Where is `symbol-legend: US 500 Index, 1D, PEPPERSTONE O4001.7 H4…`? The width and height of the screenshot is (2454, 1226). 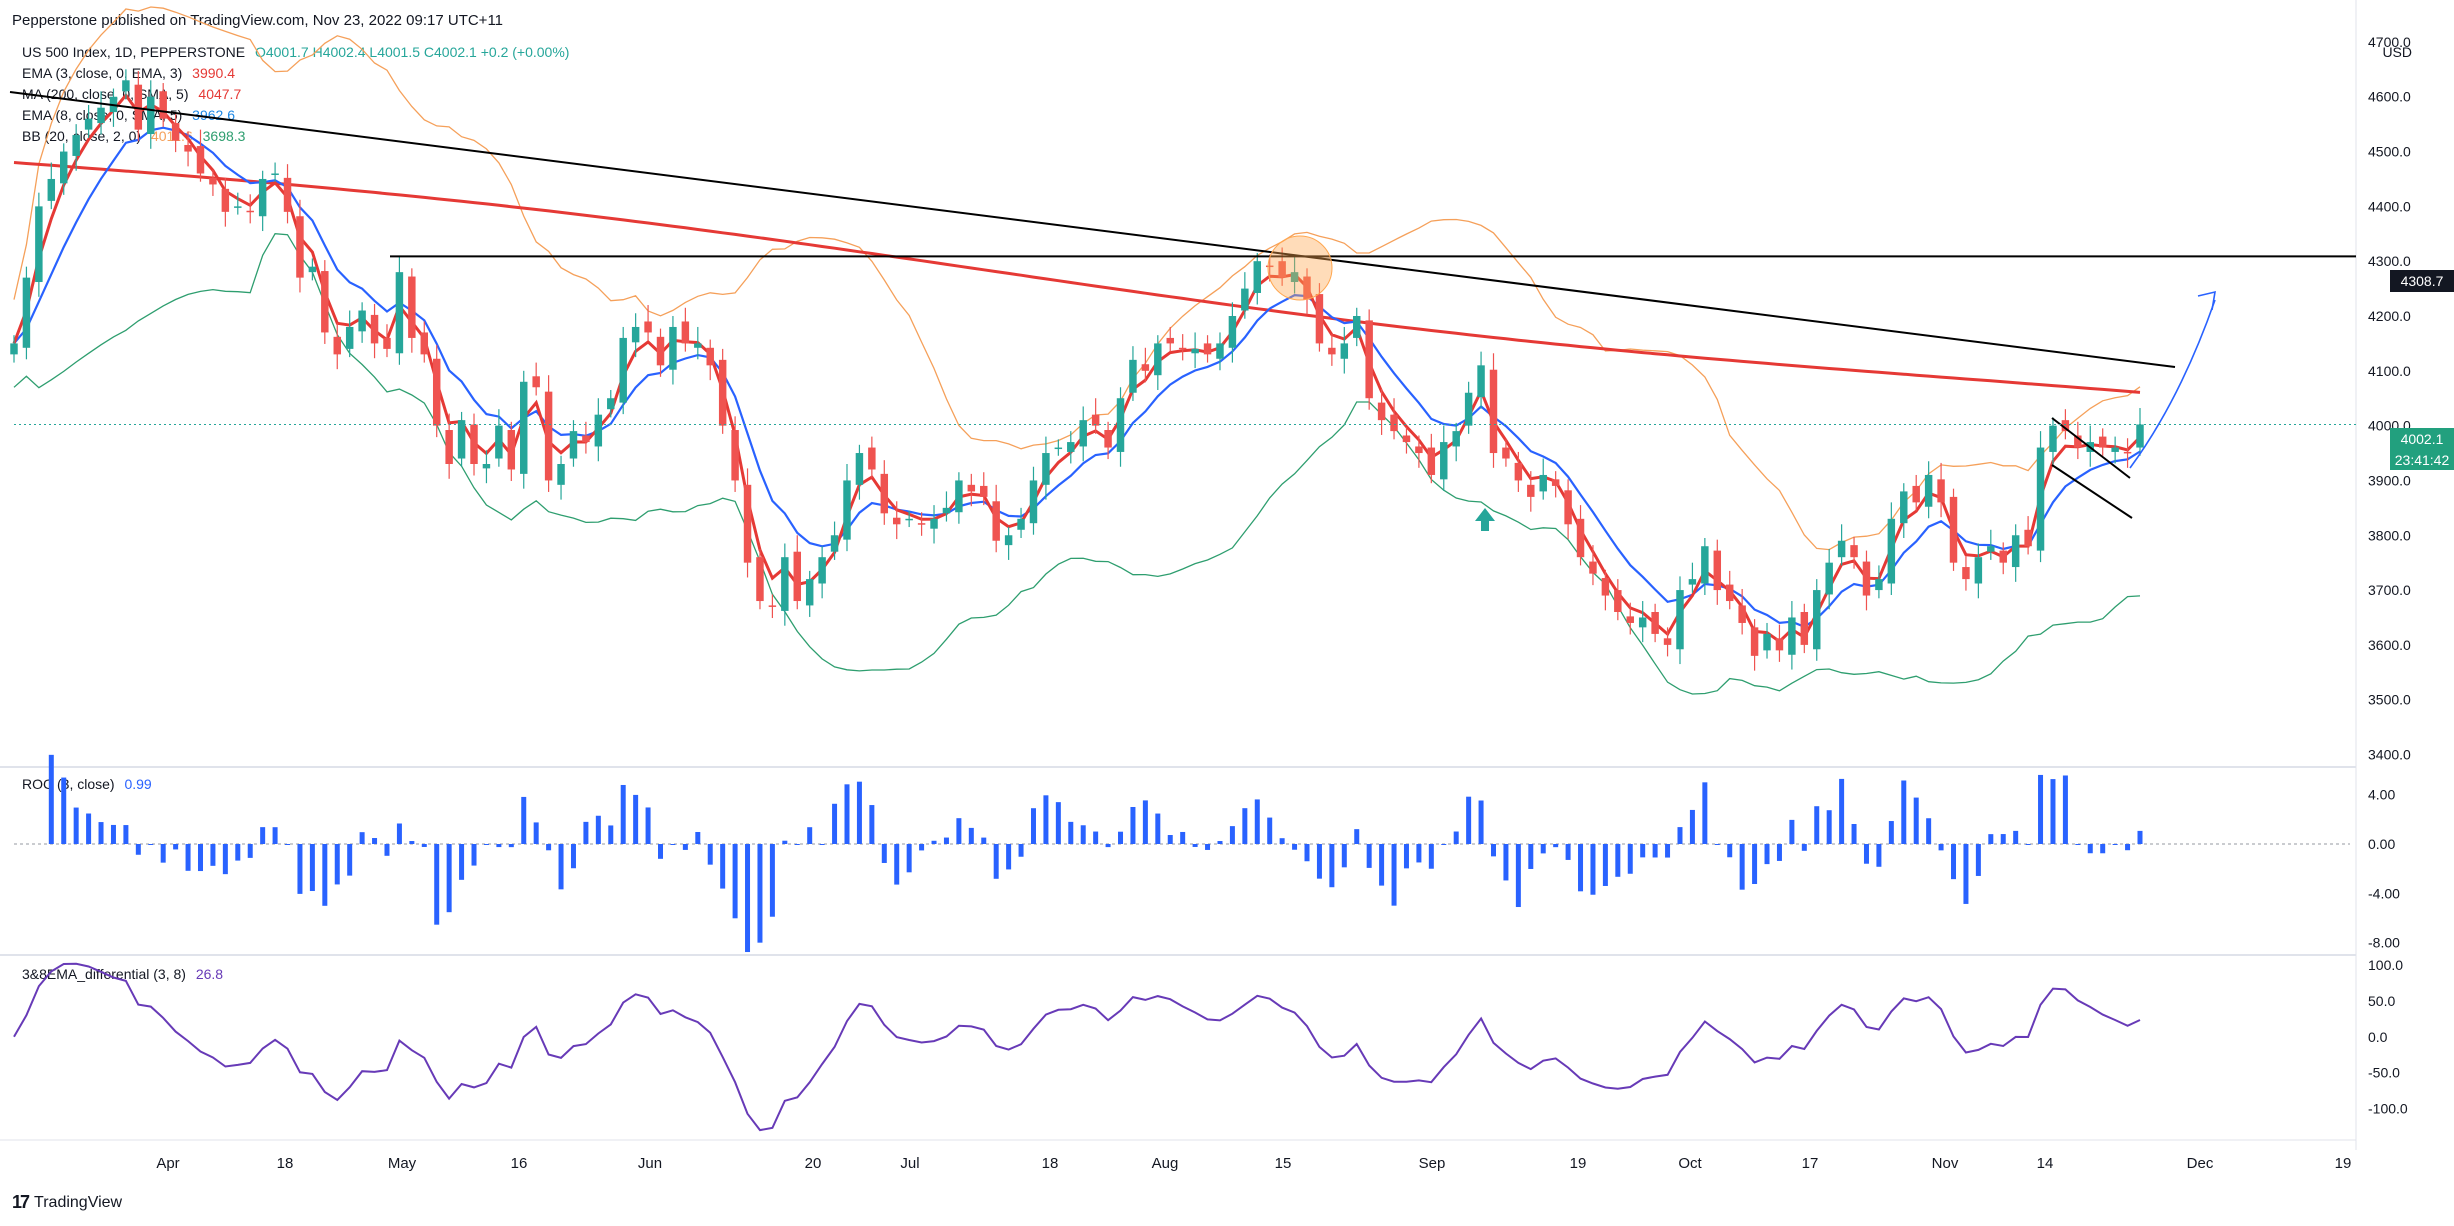
symbol-legend: US 500 Index, 1D, PEPPERSTONE O4001.7 H4… is located at coordinates (295, 52).